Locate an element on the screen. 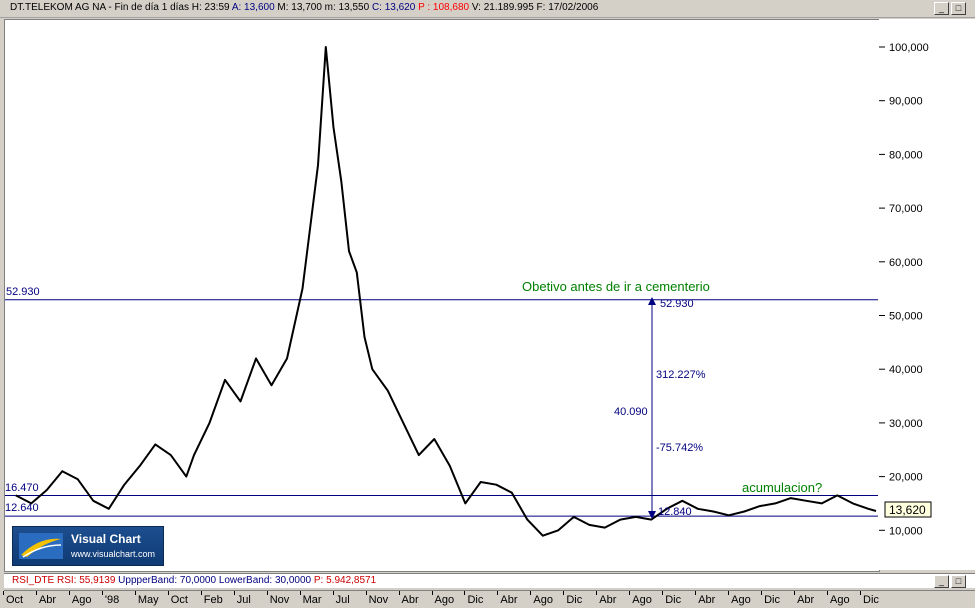 The image size is (975, 608). low-label: m: 13,550 is located at coordinates (347, 7).